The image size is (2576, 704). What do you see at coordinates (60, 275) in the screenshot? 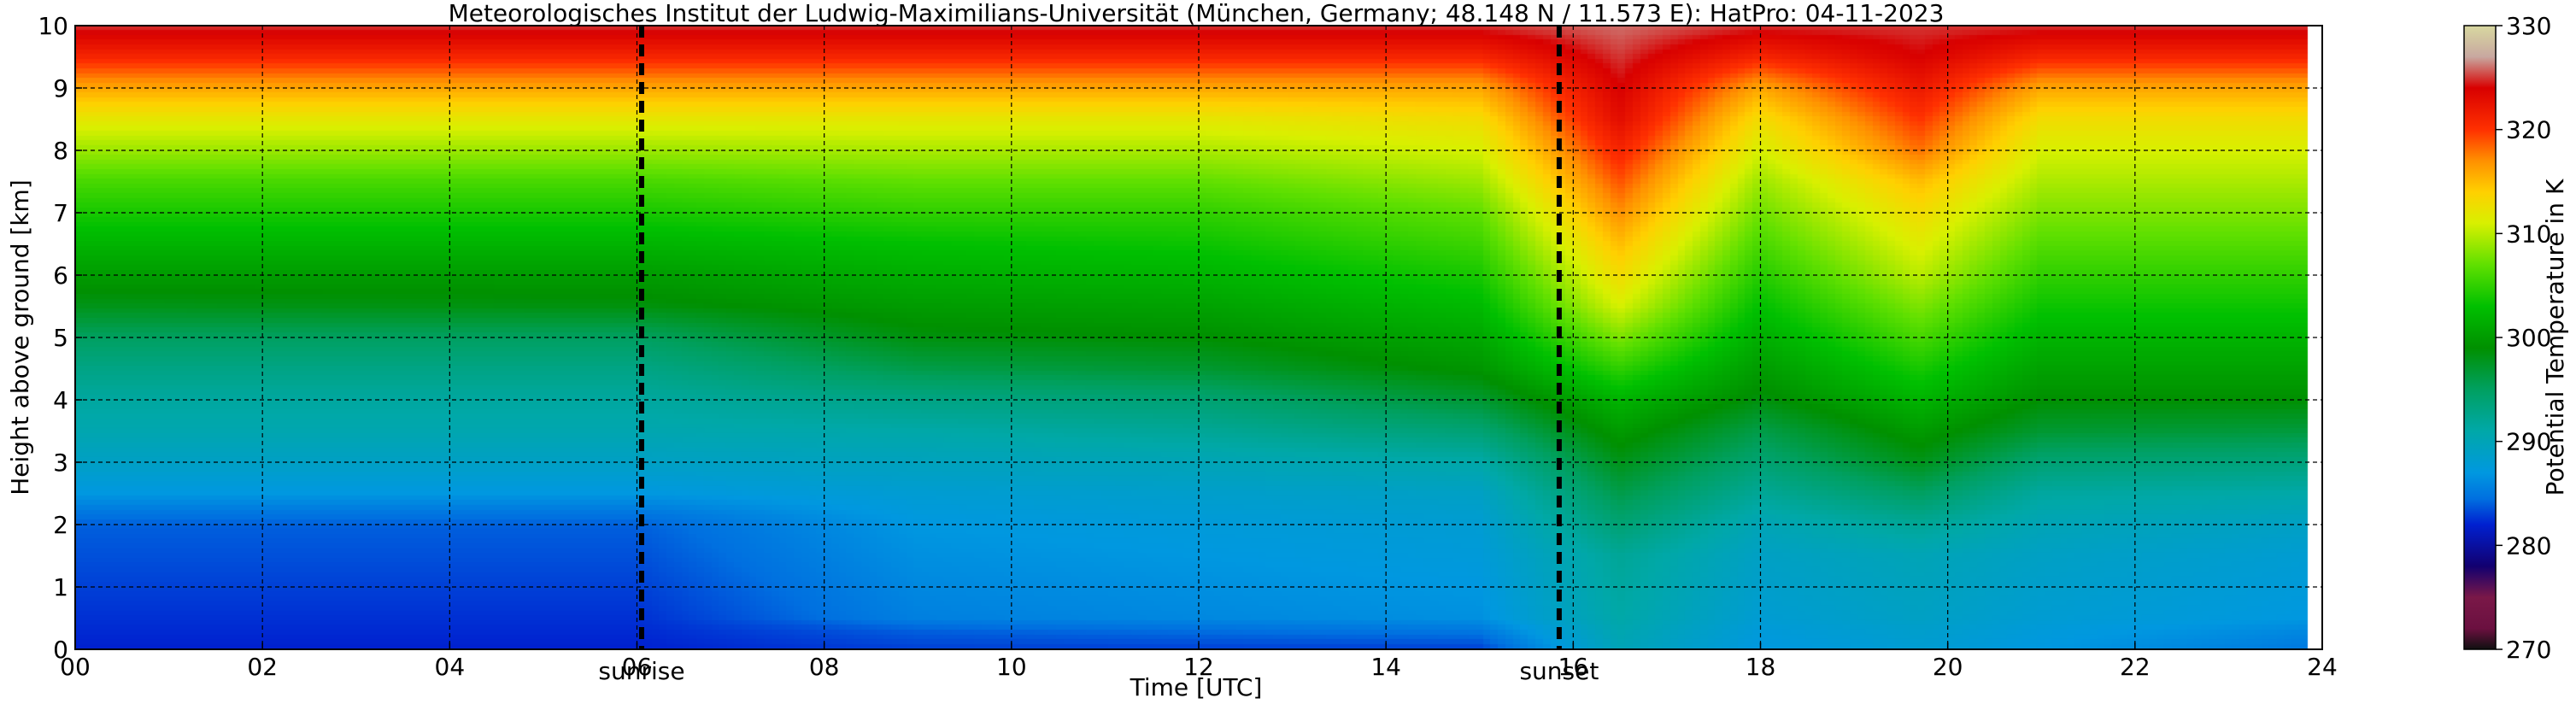
I see `y-tick-label: 6` at bounding box center [60, 275].